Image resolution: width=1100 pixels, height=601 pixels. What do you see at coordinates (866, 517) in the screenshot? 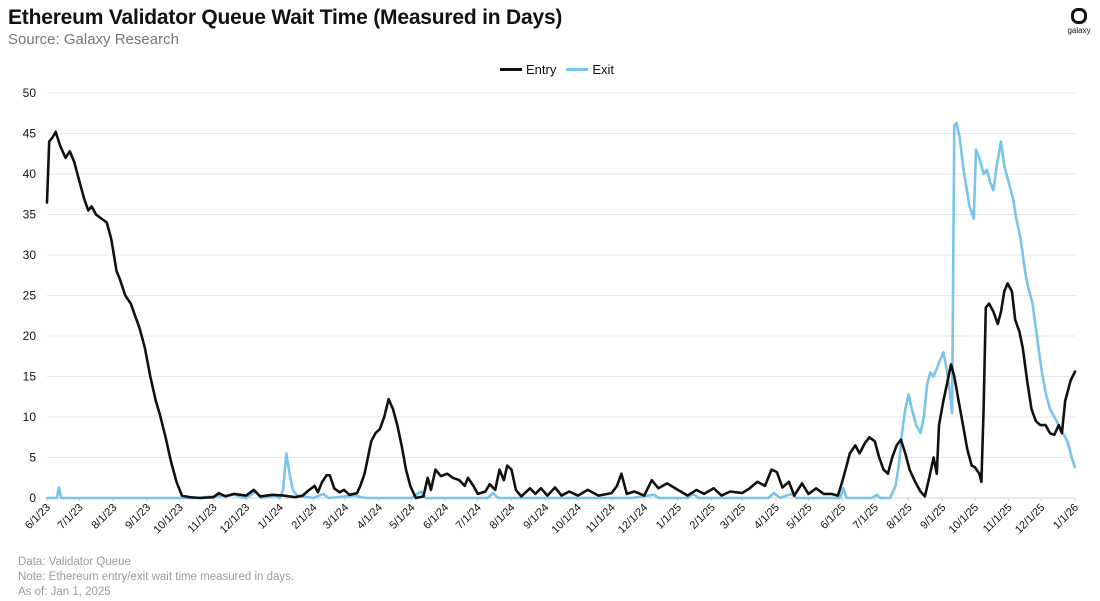
I see `x-tick-label: 7/1/25` at bounding box center [866, 517].